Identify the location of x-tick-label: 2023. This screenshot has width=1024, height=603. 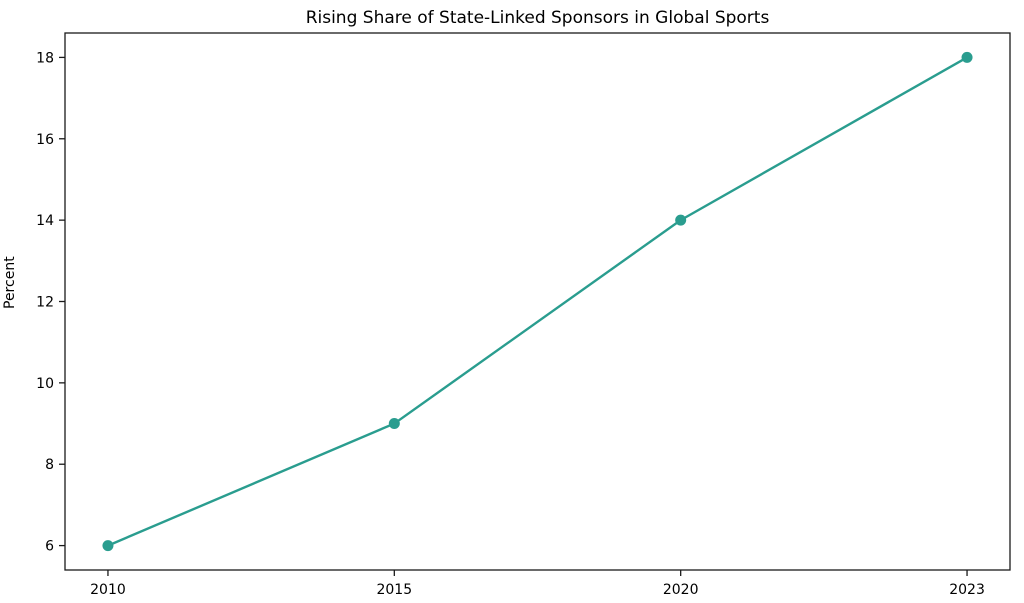
(967, 590).